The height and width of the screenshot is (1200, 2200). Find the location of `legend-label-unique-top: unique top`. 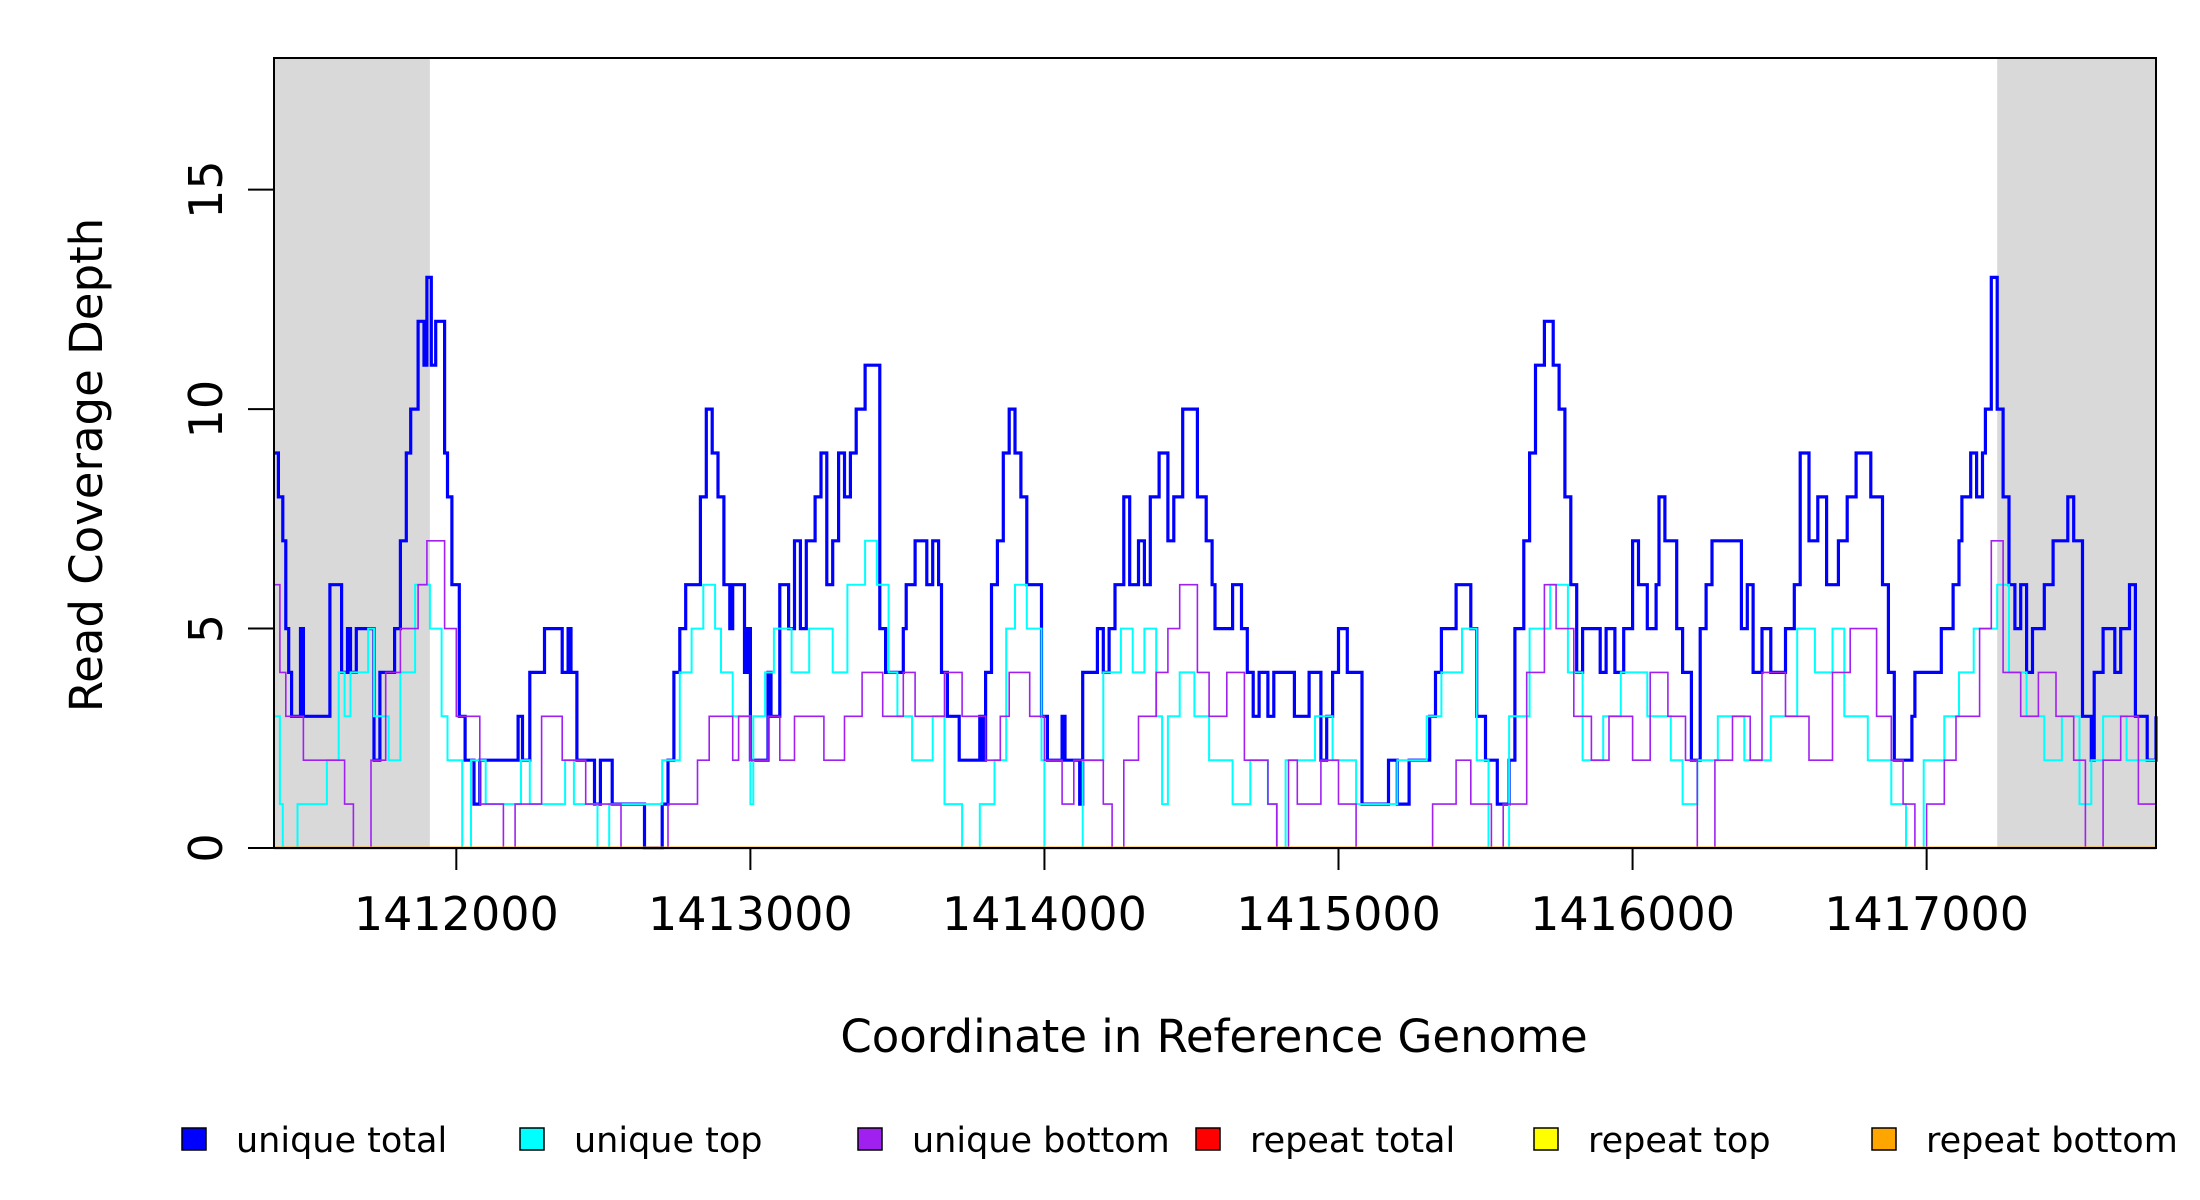

legend-label-unique-top: unique top is located at coordinates (668, 1141).